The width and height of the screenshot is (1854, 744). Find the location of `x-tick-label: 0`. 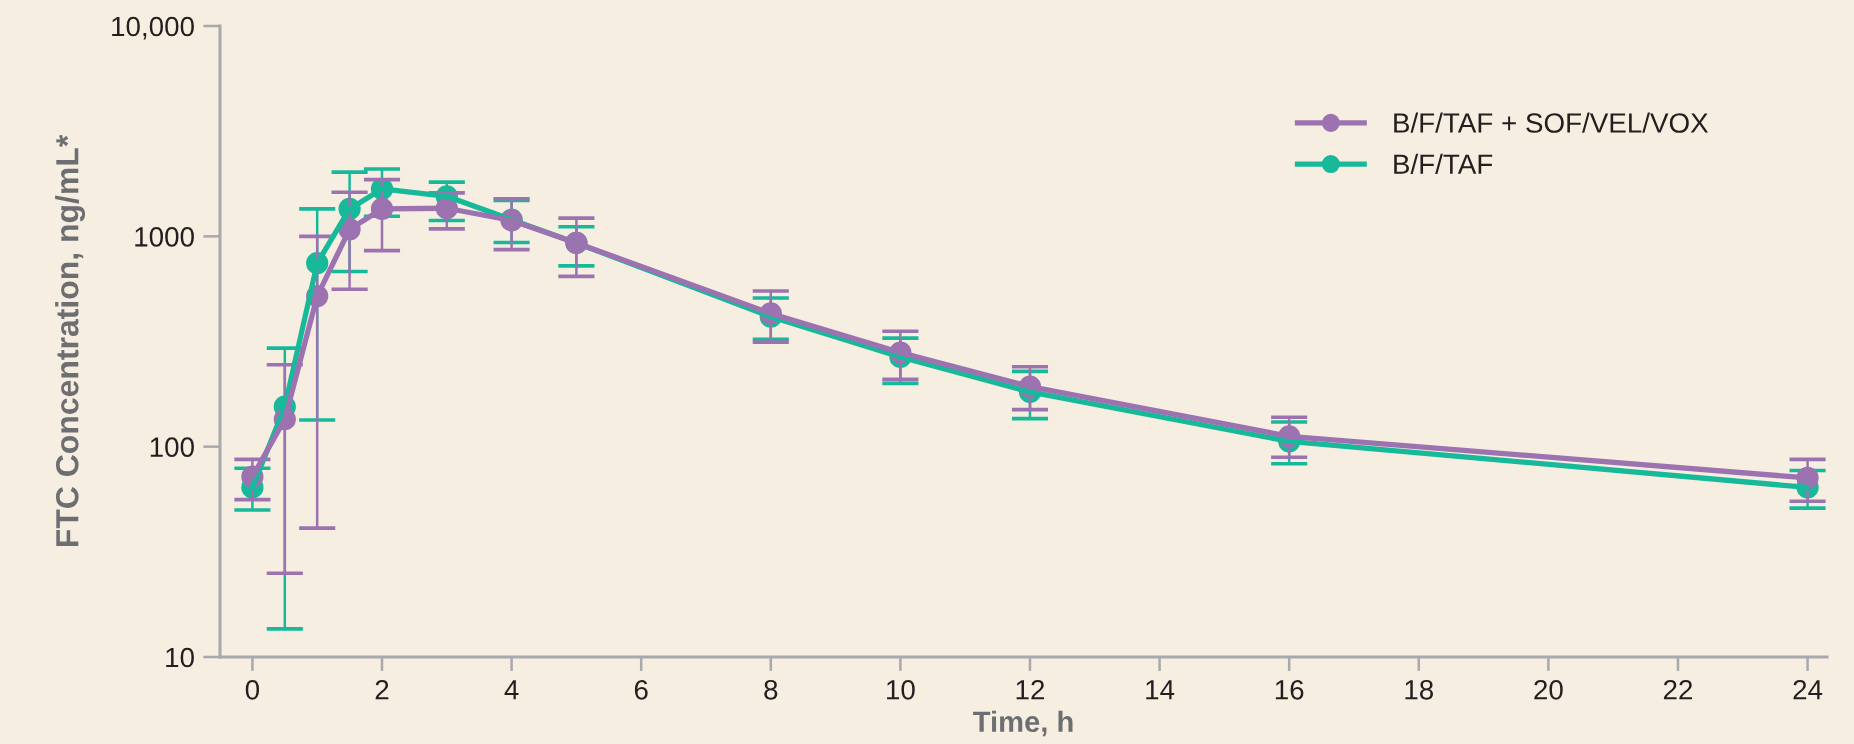

x-tick-label: 0 is located at coordinates (252, 689).